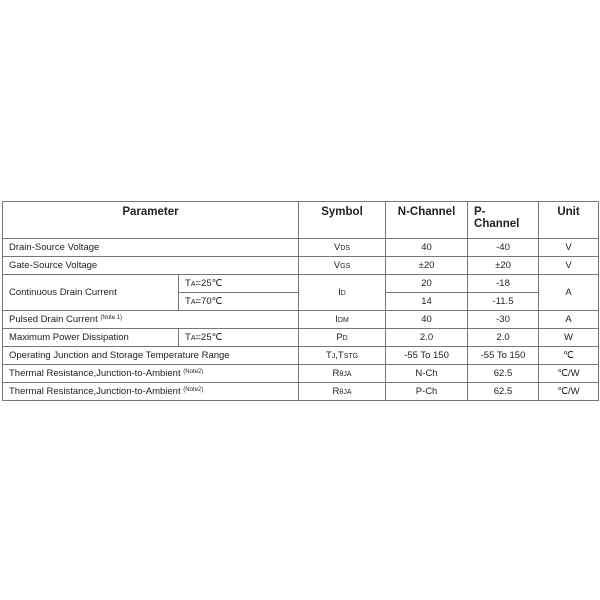 This screenshot has width=600, height=600. Describe the element at coordinates (342, 319) in the screenshot. I see `symbol: IDM` at that location.